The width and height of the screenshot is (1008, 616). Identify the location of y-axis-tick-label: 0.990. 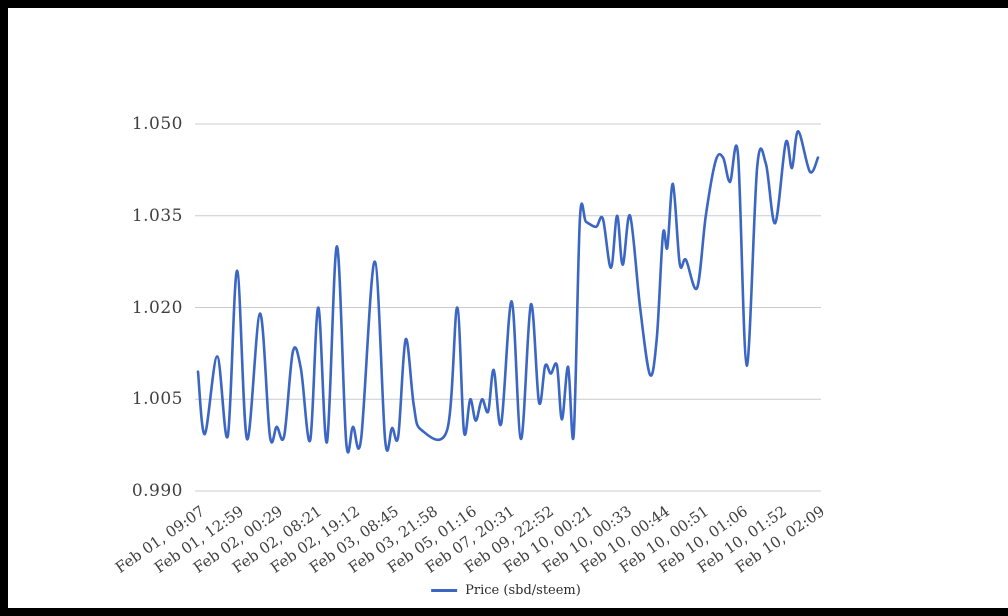
(157, 491).